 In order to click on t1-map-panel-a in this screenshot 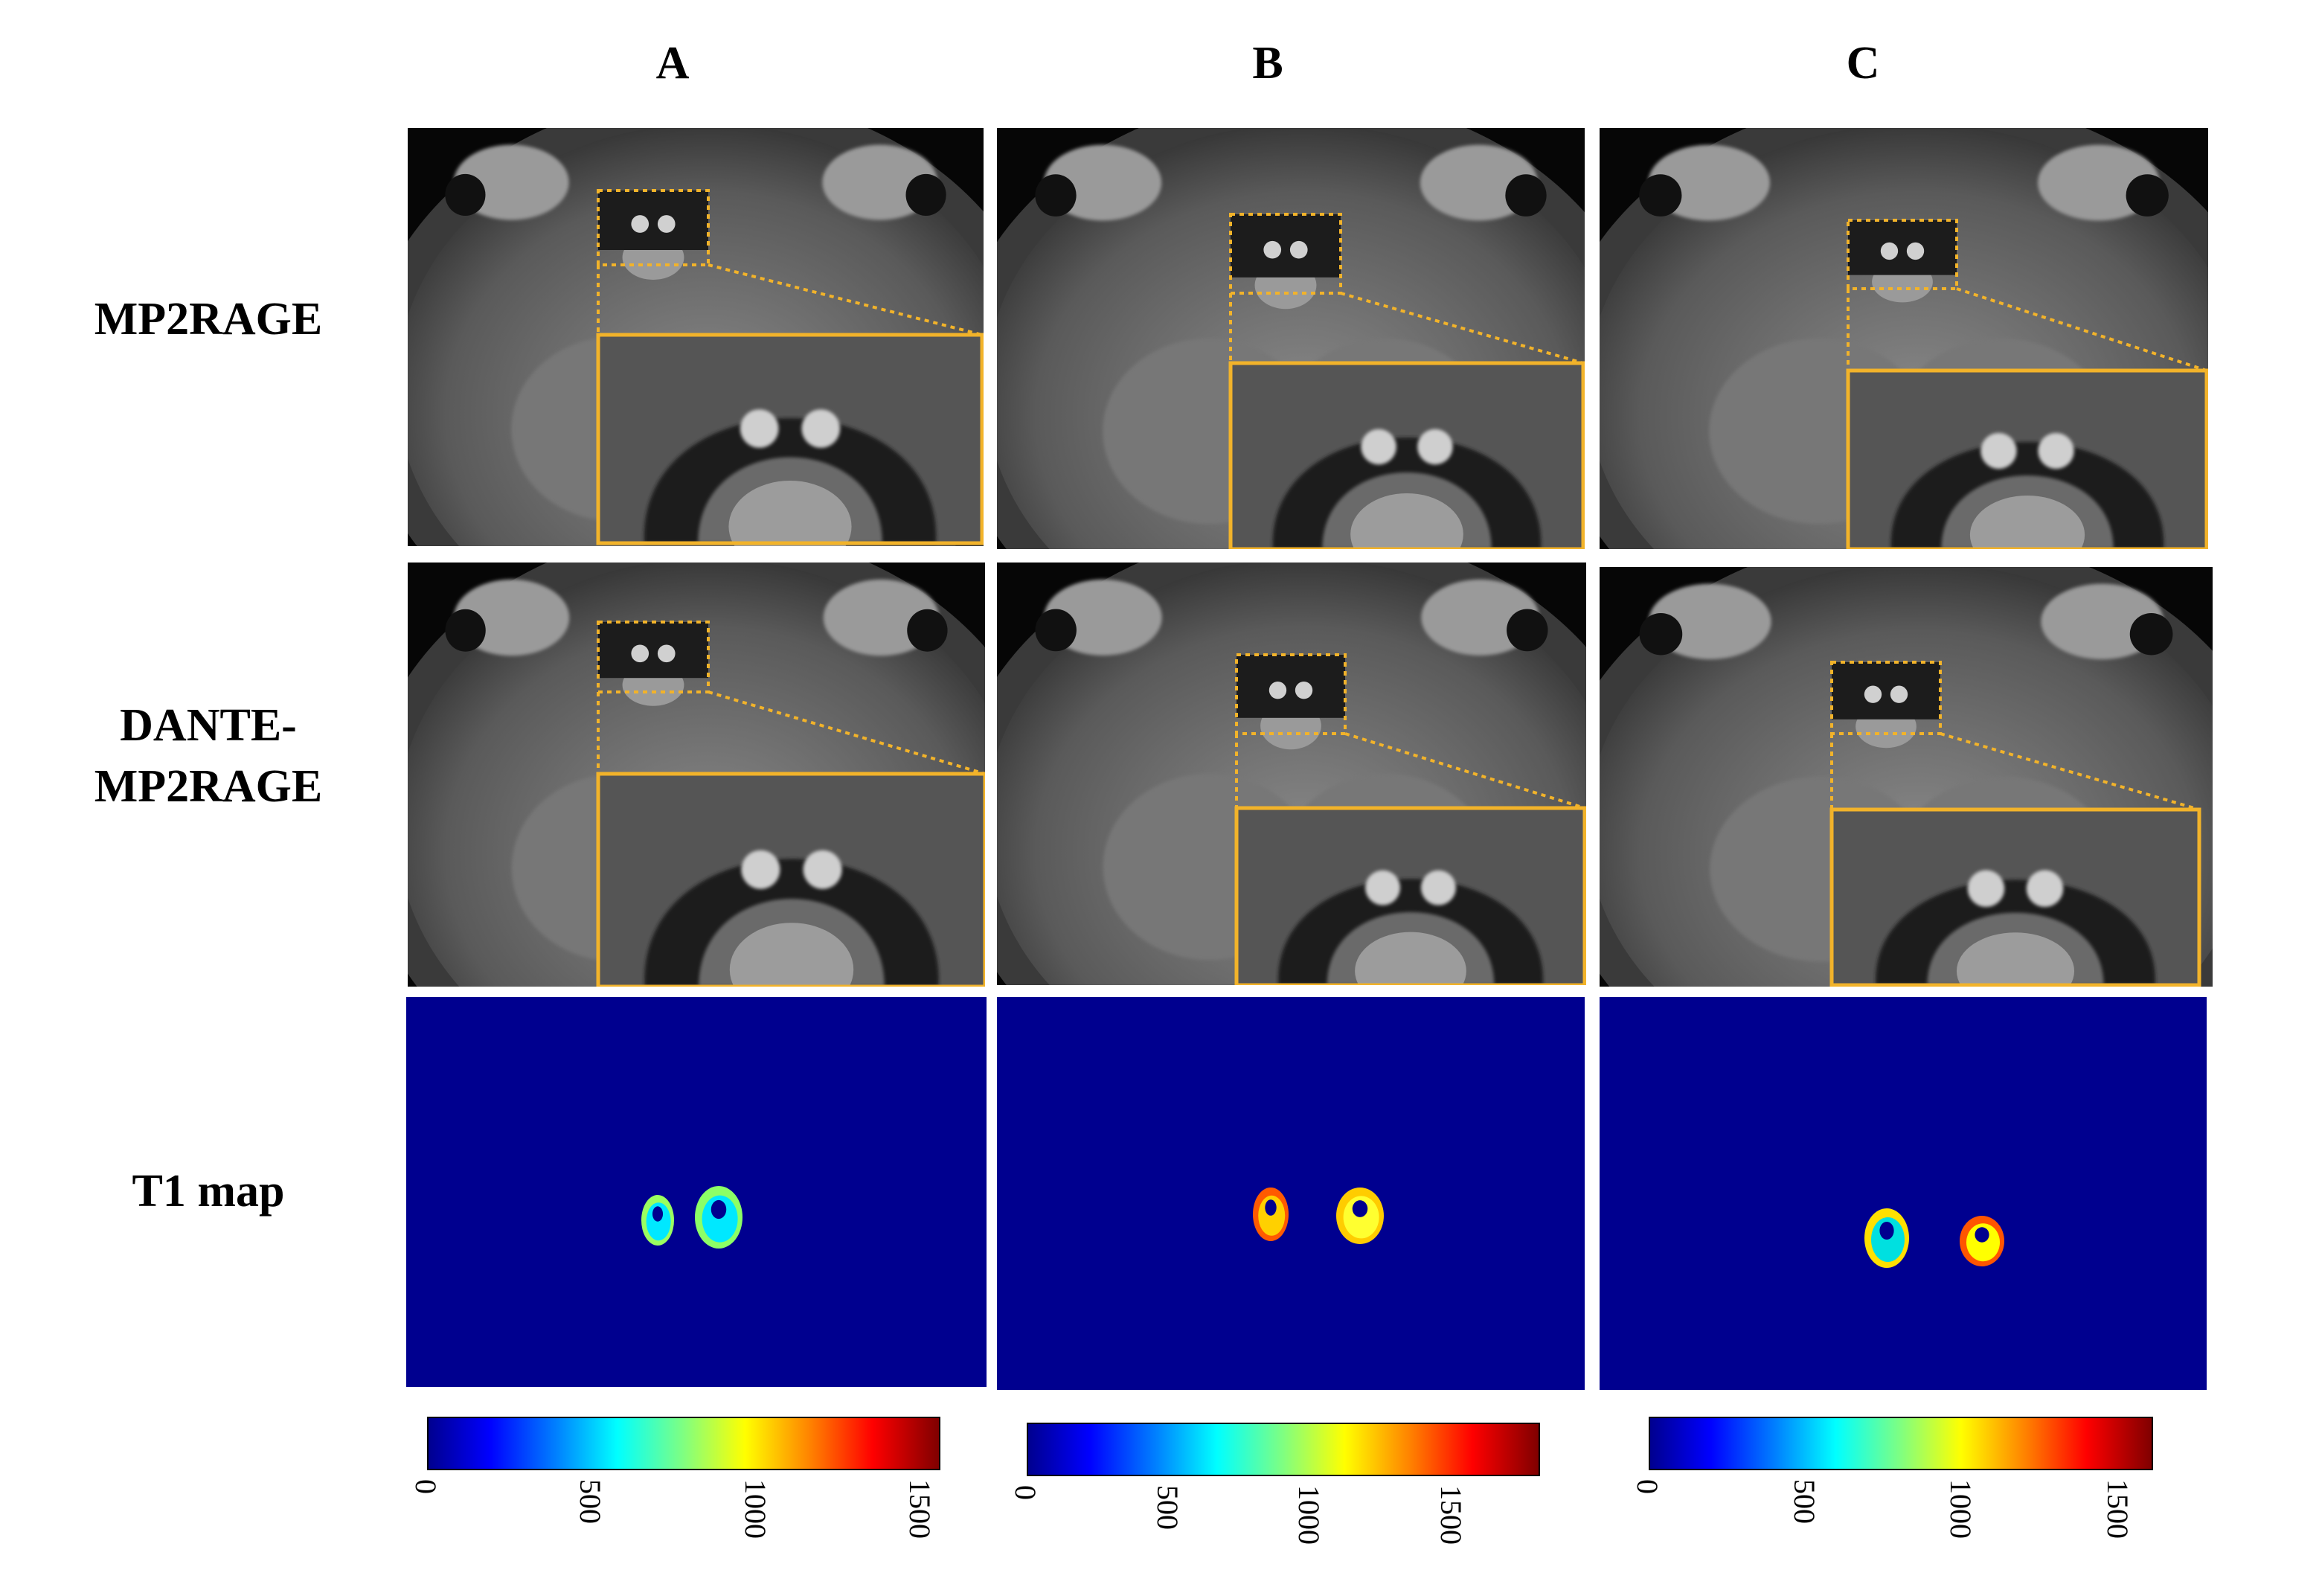, I will do `click(696, 1192)`.